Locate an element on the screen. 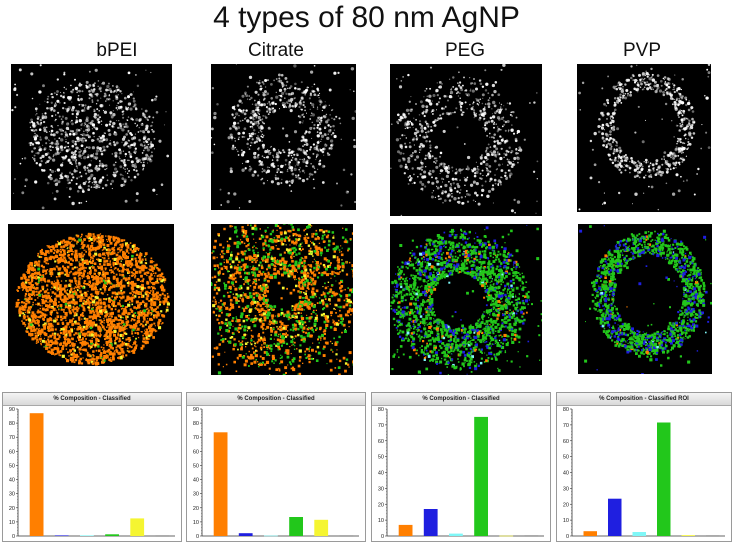 This screenshot has width=733, height=547. darkfield-image-citrate is located at coordinates (283, 137).